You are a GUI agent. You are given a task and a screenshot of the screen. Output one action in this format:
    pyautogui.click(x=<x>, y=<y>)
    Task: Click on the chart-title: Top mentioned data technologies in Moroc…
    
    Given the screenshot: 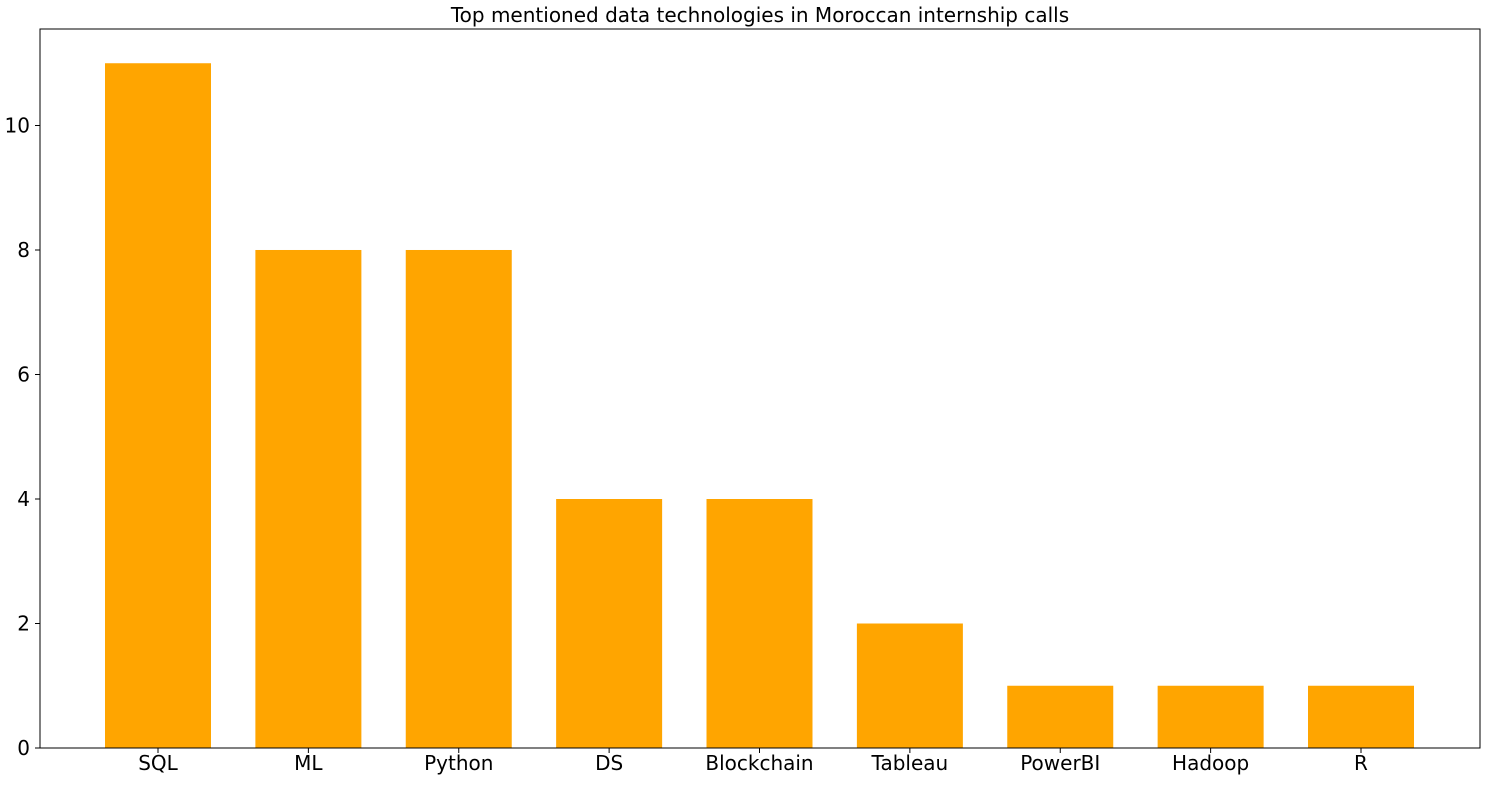 What is the action you would take?
    pyautogui.click(x=759, y=15)
    